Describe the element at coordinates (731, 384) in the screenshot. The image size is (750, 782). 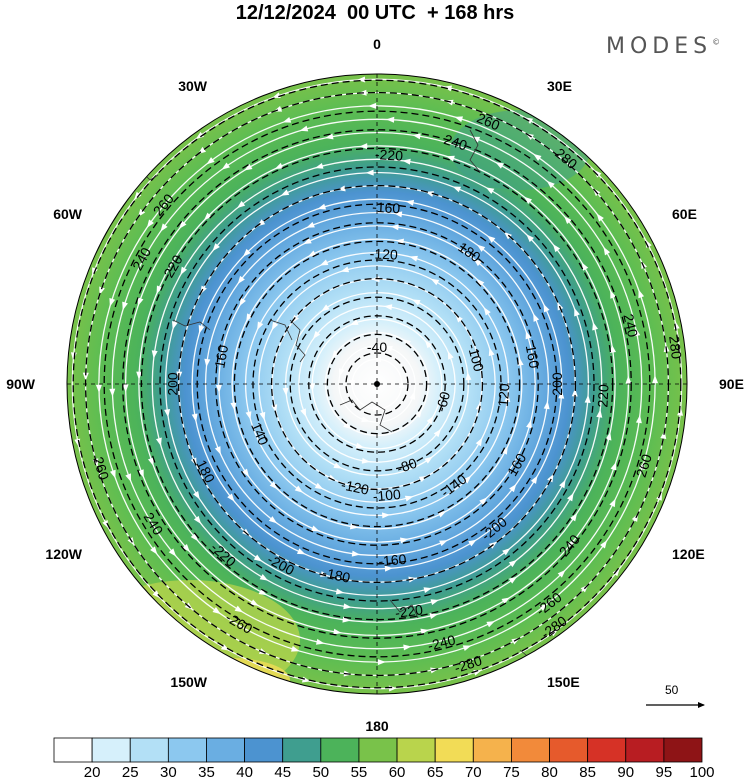
I see `longitude-label: 90E` at that location.